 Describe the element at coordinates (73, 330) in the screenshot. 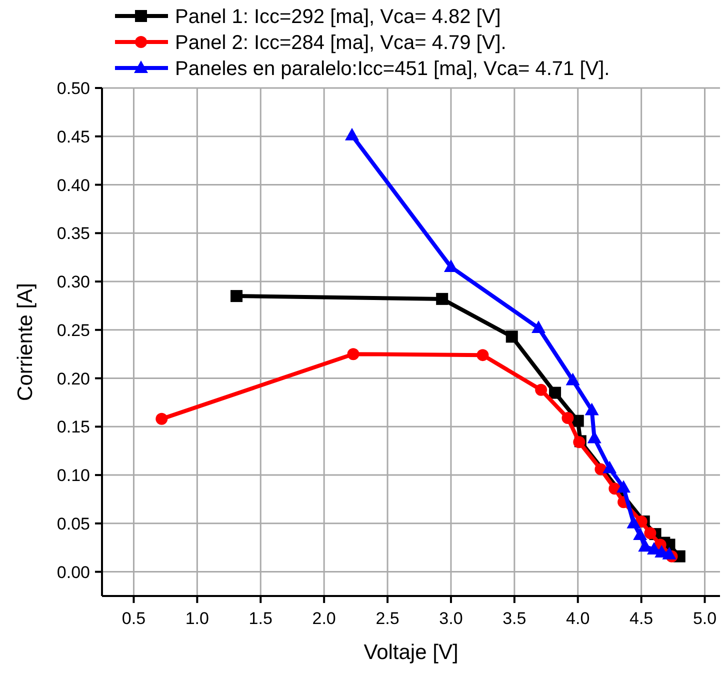

I see `y-tick-label: 0.25` at that location.